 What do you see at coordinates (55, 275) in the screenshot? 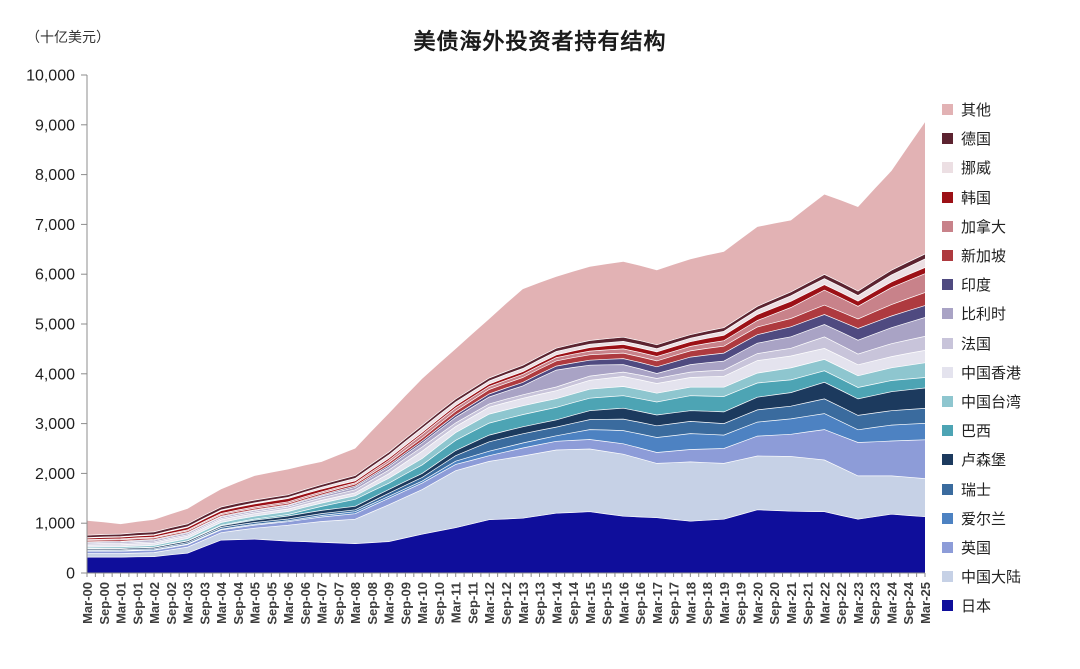
I see `y-tick-label: 6,000` at bounding box center [55, 275].